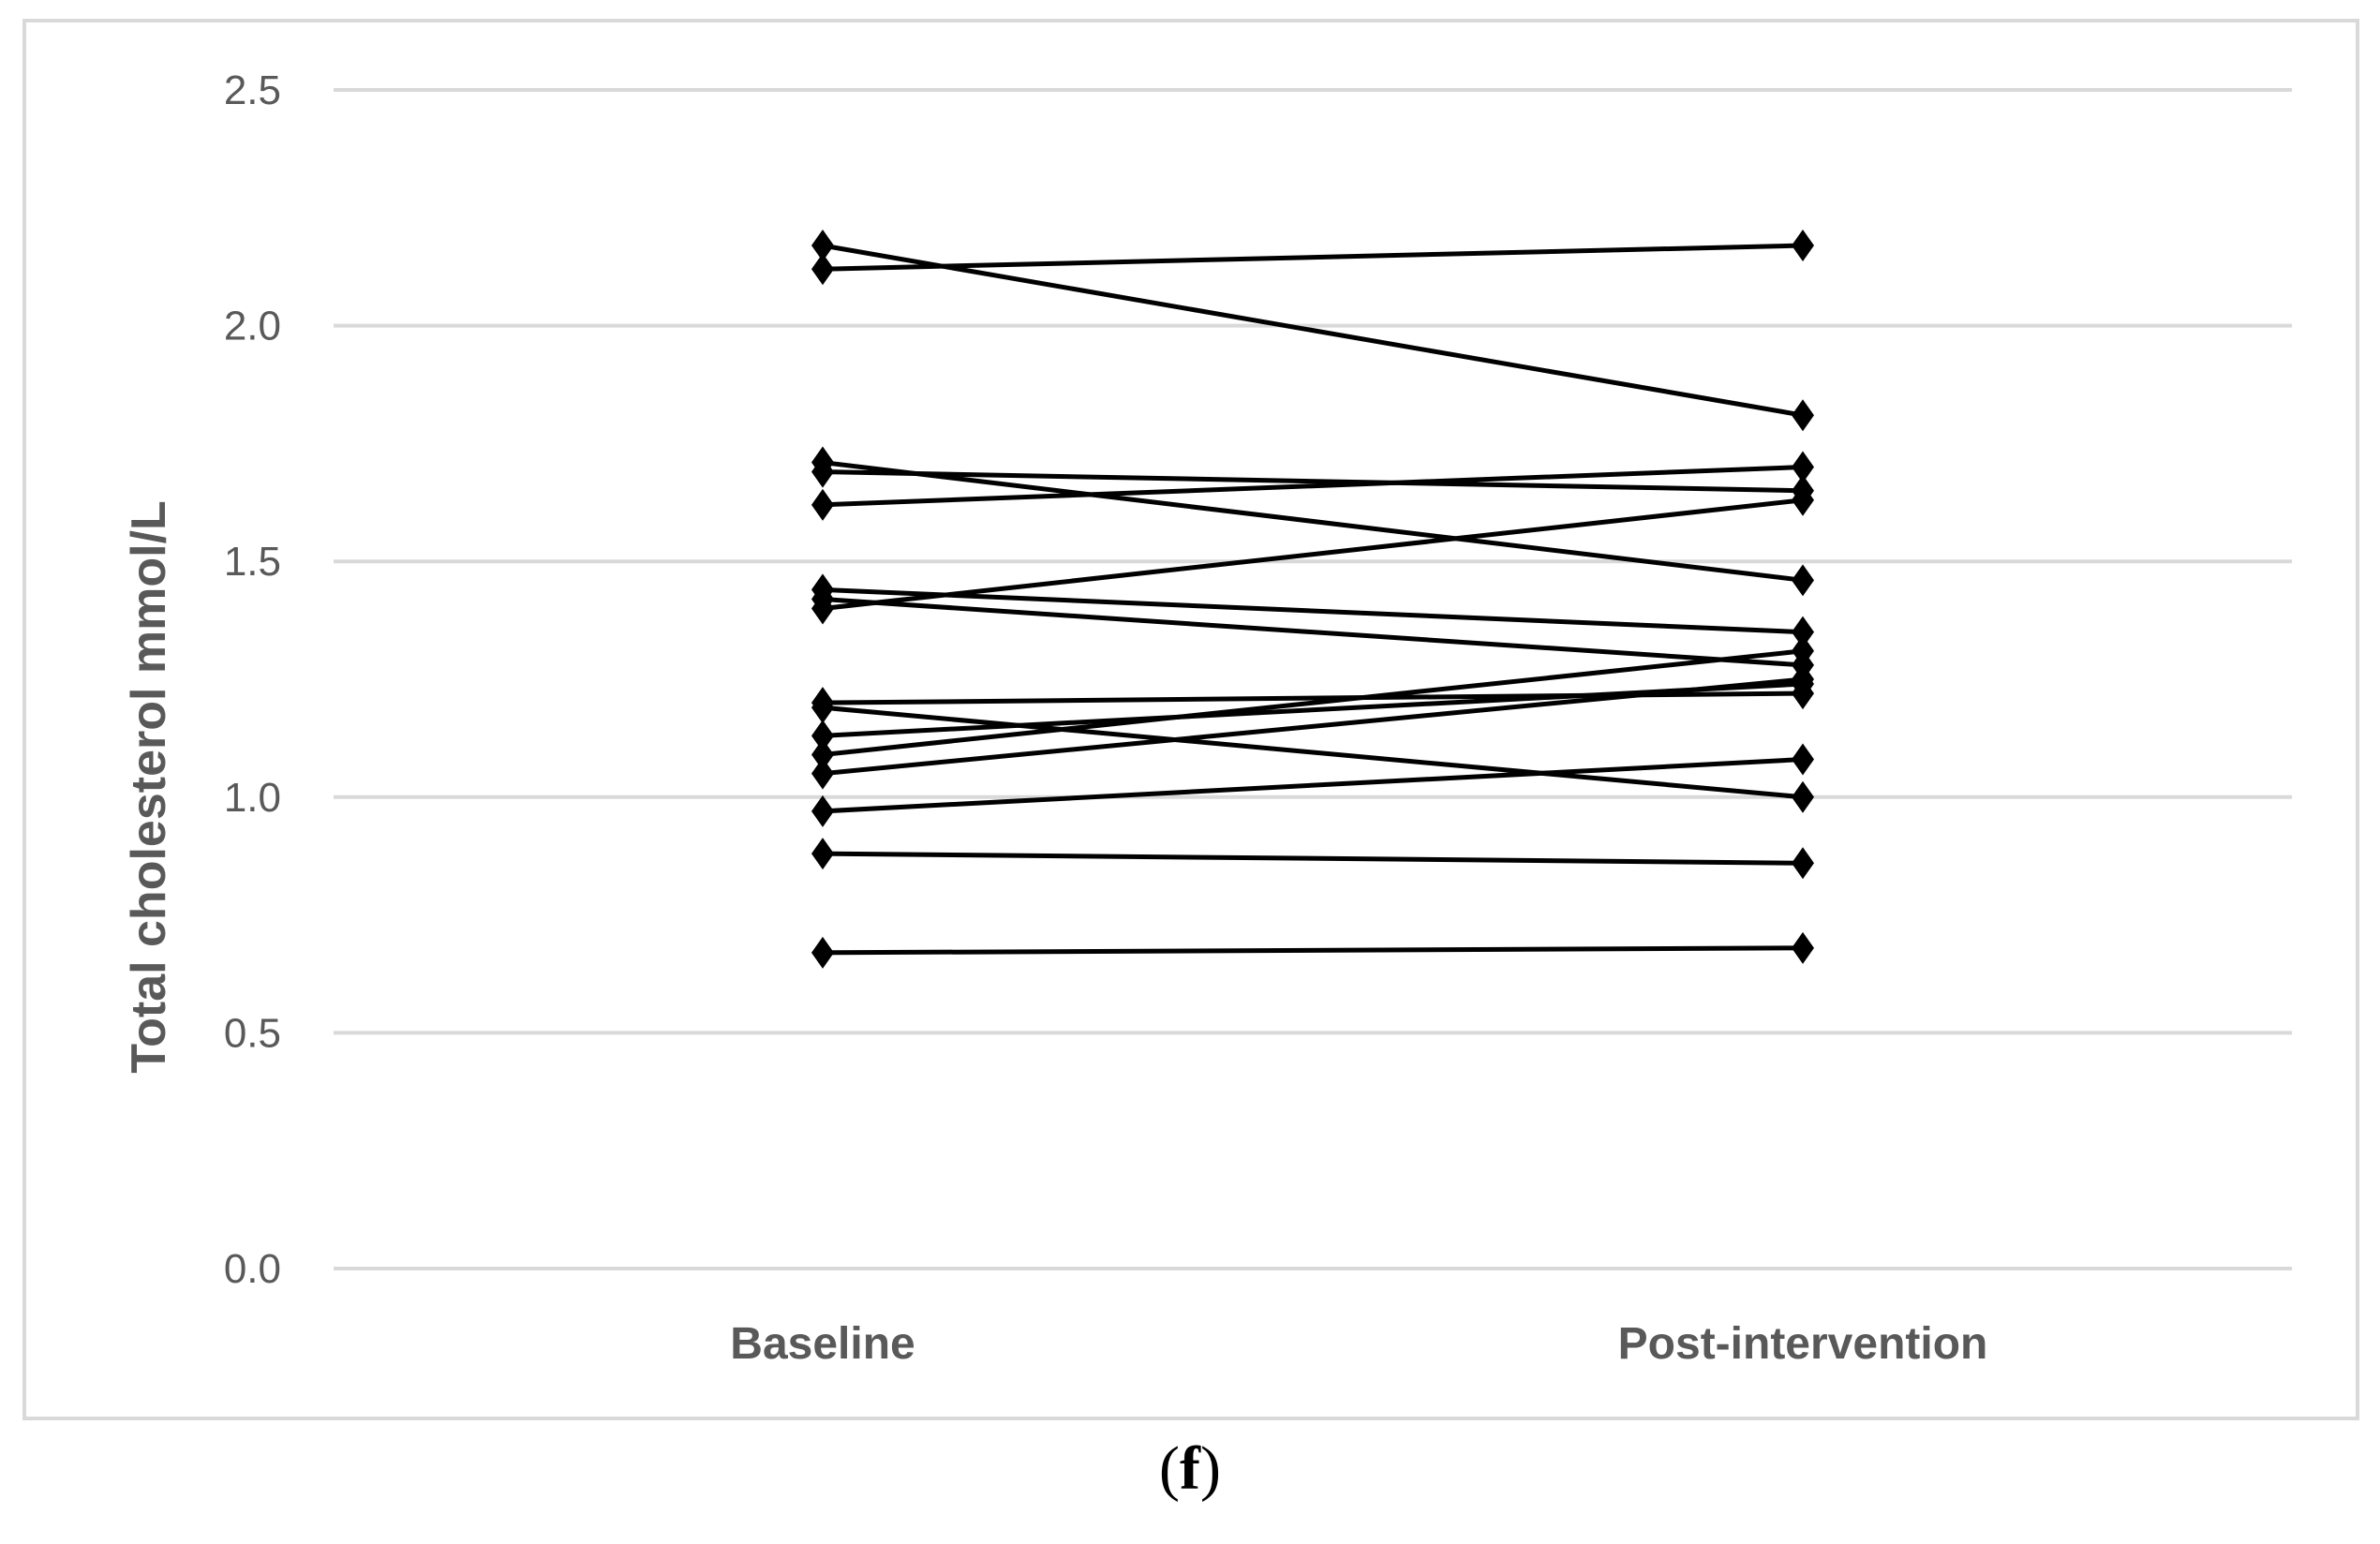 This screenshot has height=1544, width=2380. Describe the element at coordinates (252, 1033) in the screenshot. I see `y-tick-label-1: 0.5` at that location.